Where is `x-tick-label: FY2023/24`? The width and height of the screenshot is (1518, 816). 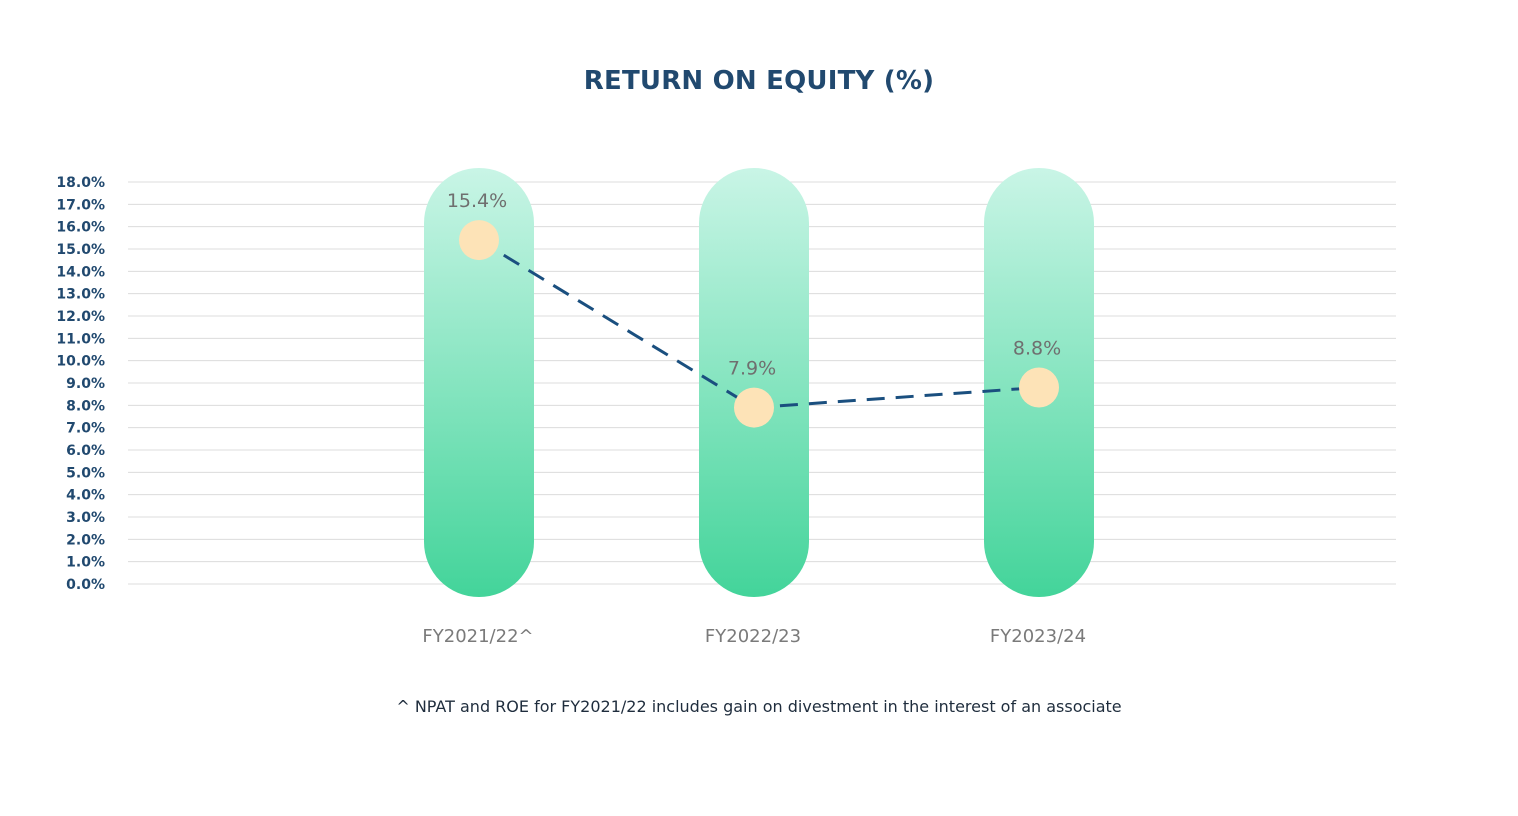 x-tick-label: FY2023/24 is located at coordinates (1038, 636).